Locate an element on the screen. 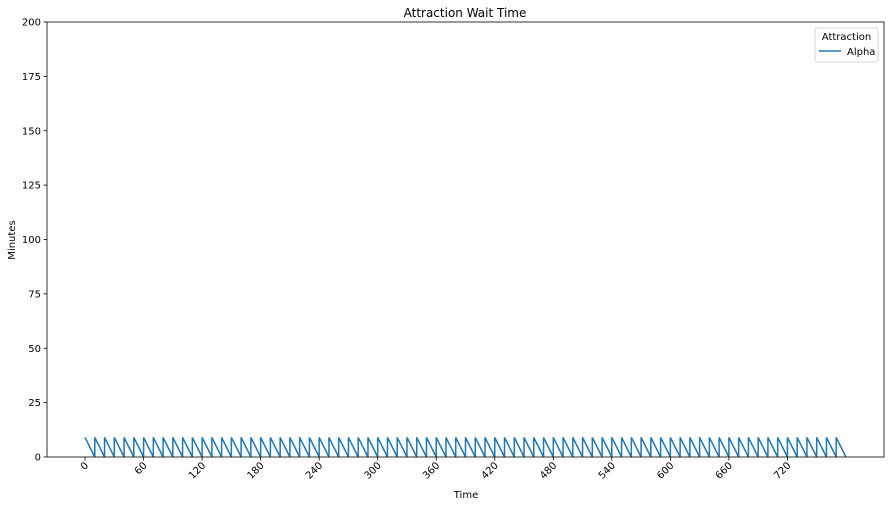 The width and height of the screenshot is (891, 506). x-axis-title: Time is located at coordinates (465, 495).